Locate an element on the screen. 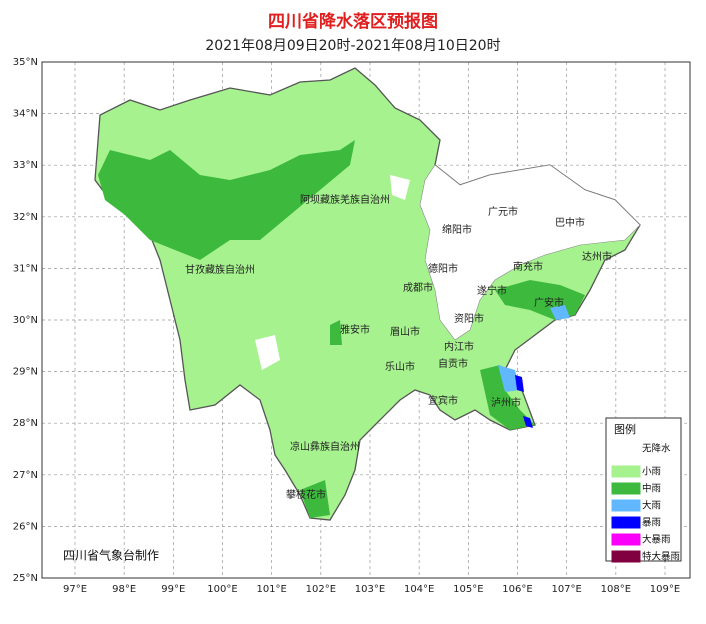 The image size is (706, 624). legend-label: 无降水 is located at coordinates (656, 449).